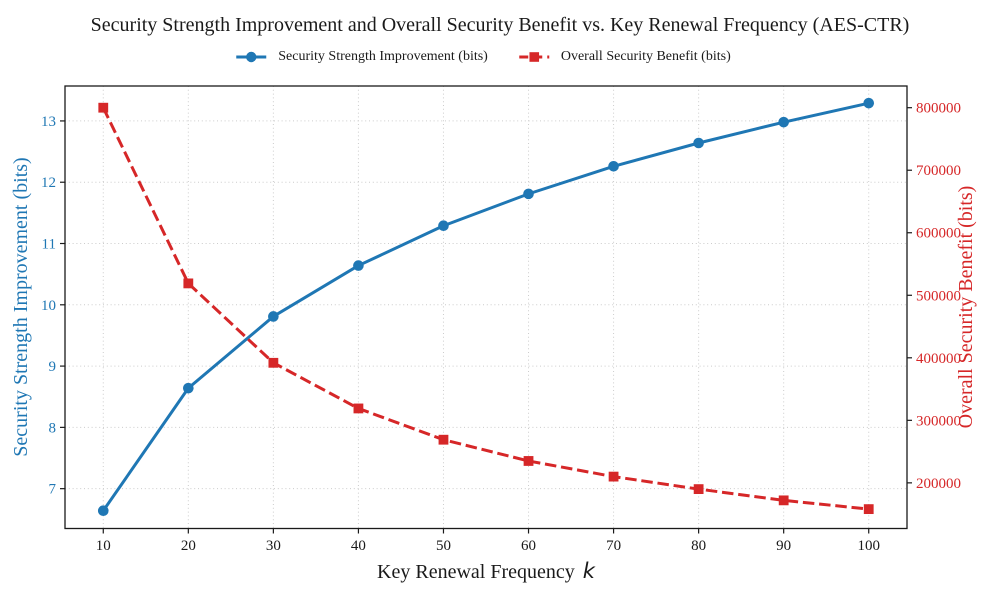 The height and width of the screenshot is (600, 1000). What do you see at coordinates (49, 245) in the screenshot?
I see `y-tick-label-left: 11` at bounding box center [49, 245].